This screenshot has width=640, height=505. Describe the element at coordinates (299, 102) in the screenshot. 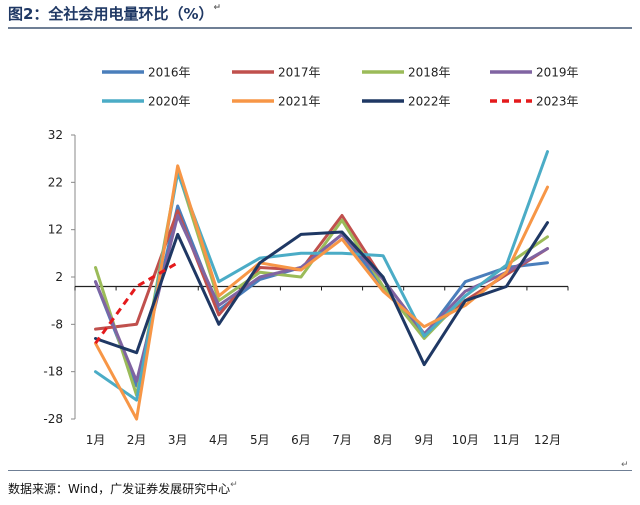

I see `legend-label: 2021年` at that location.